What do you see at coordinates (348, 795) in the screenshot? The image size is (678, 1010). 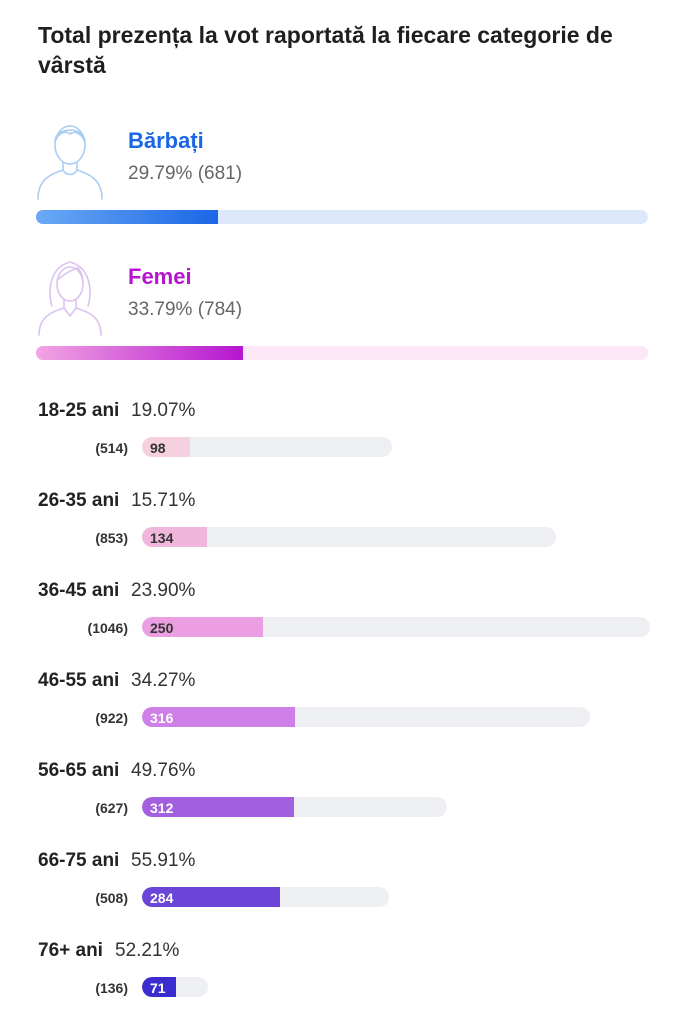 I see `age-group-row: 56-65 ani 49.76% (627) 312` at bounding box center [348, 795].